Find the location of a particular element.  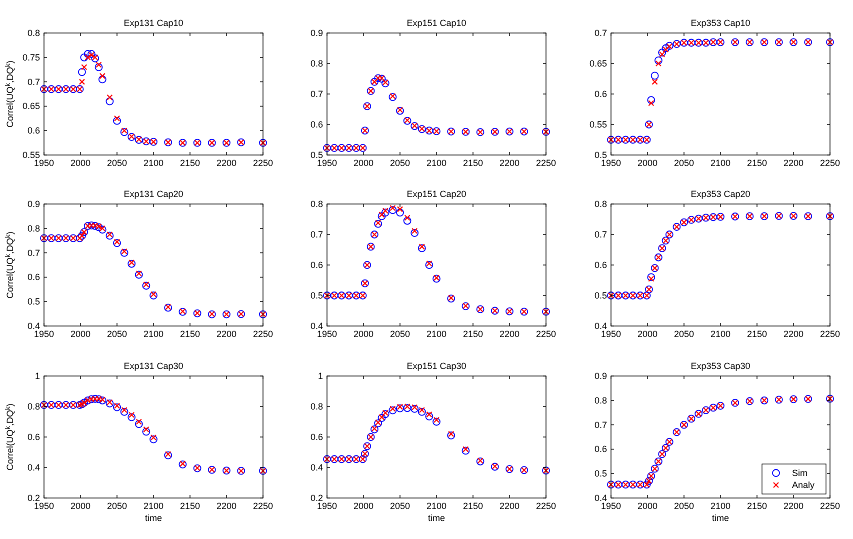

chart-title: Exp151 Cap10 is located at coordinates (436, 23).